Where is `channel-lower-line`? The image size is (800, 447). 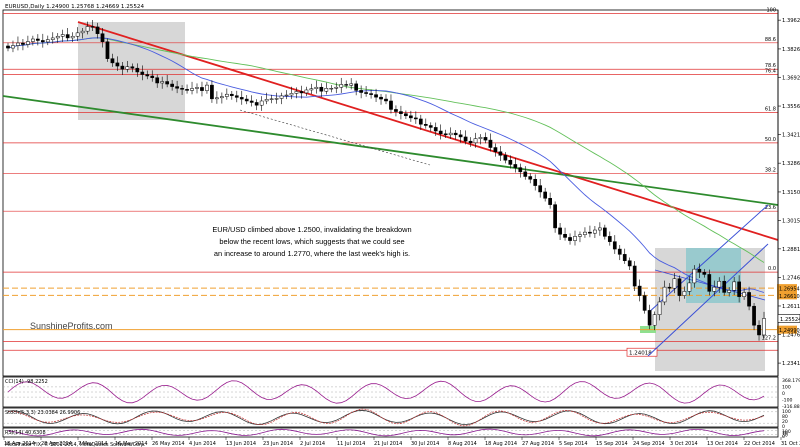 channel-lower-line is located at coordinates (708, 300).